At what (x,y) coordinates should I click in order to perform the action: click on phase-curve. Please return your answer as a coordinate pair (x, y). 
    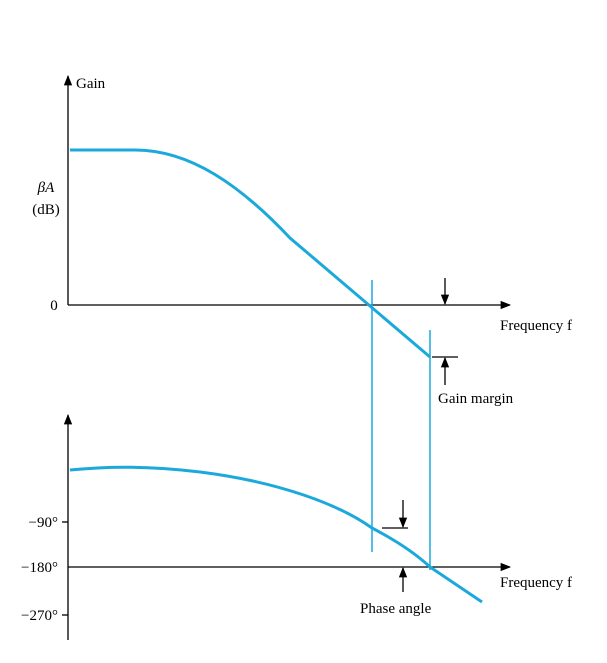
    Looking at the image, I should click on (276, 534).